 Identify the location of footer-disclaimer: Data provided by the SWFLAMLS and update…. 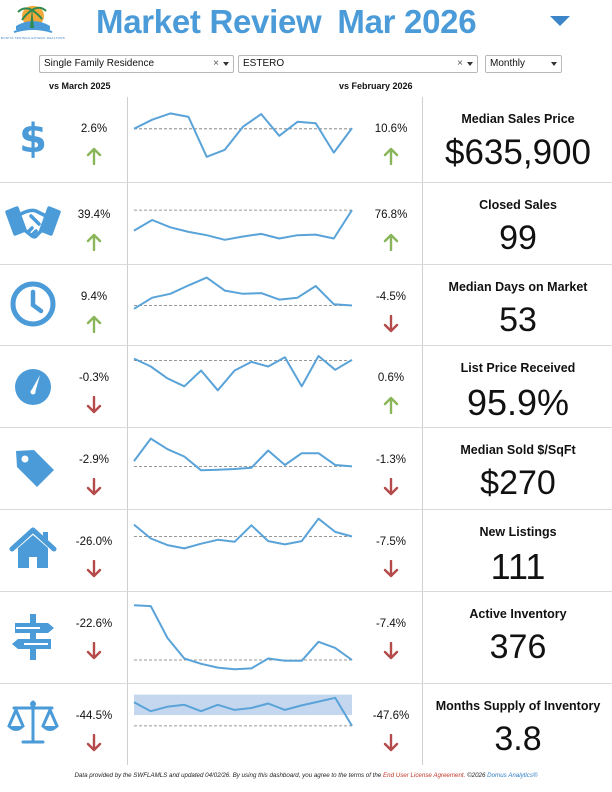
(228, 775).